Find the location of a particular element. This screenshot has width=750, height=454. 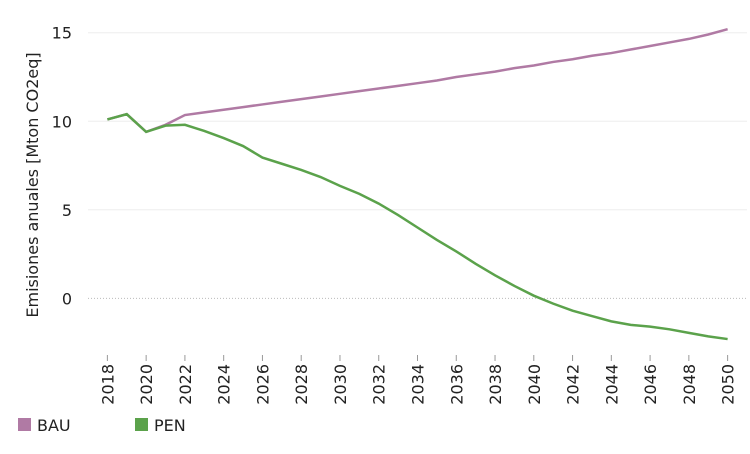

y-tick-label: 0 is located at coordinates (67, 298).